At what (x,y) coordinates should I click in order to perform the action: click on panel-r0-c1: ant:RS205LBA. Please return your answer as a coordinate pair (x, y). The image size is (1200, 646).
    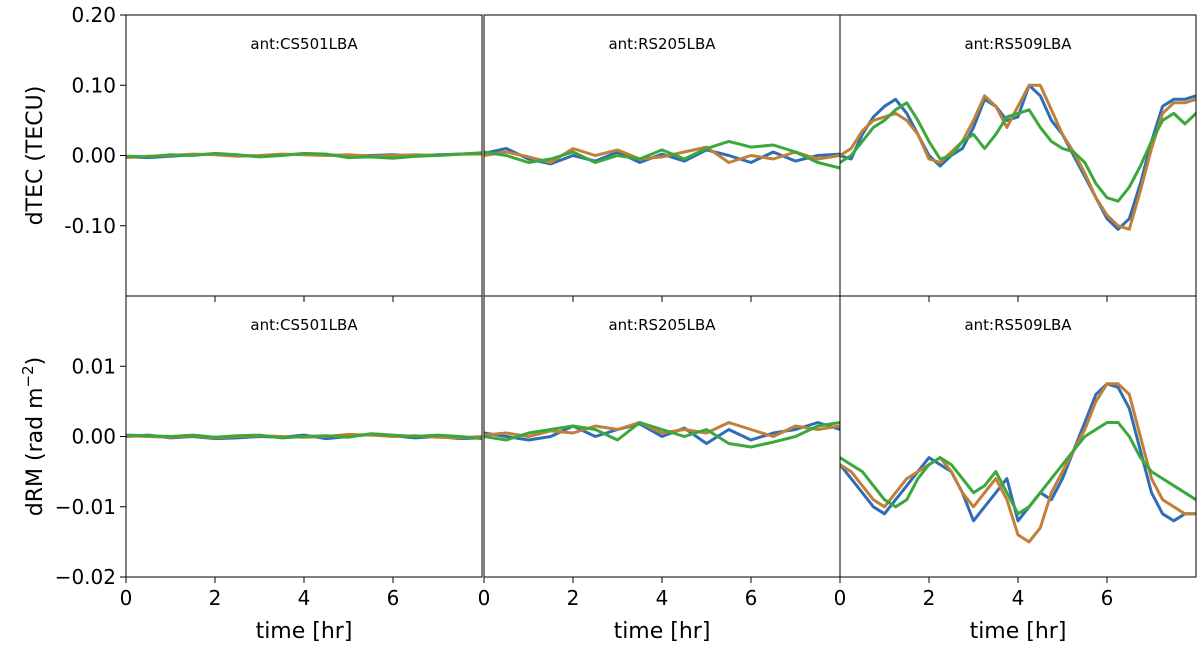
    Looking at the image, I should click on (662, 158).